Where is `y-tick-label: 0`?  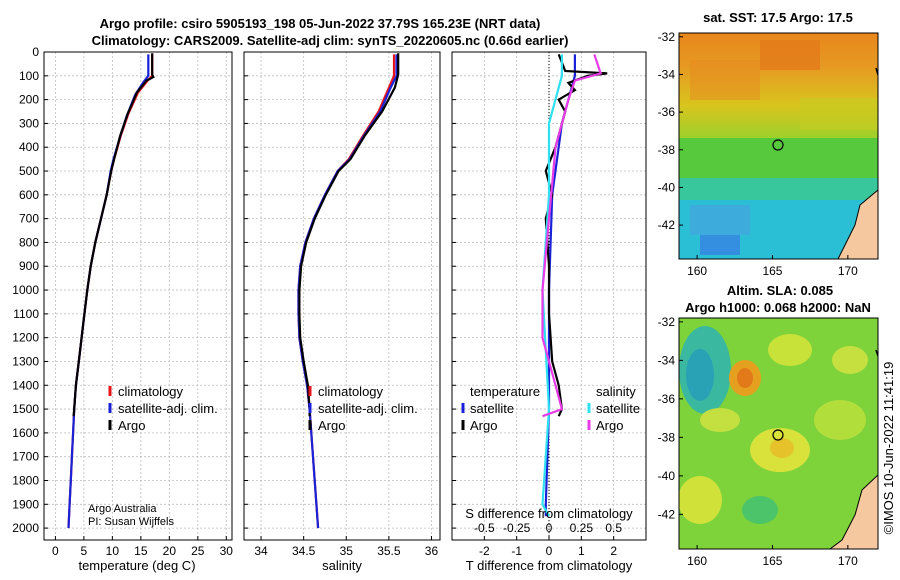 y-tick-label: 0 is located at coordinates (35, 52).